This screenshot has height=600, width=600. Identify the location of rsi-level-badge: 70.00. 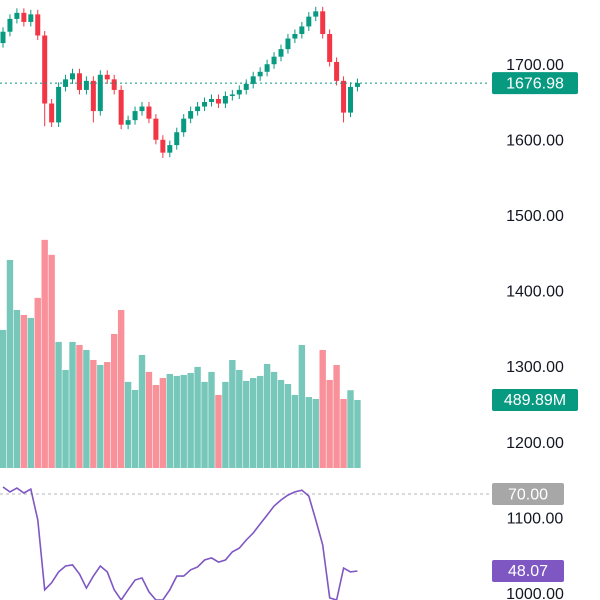
(528, 494).